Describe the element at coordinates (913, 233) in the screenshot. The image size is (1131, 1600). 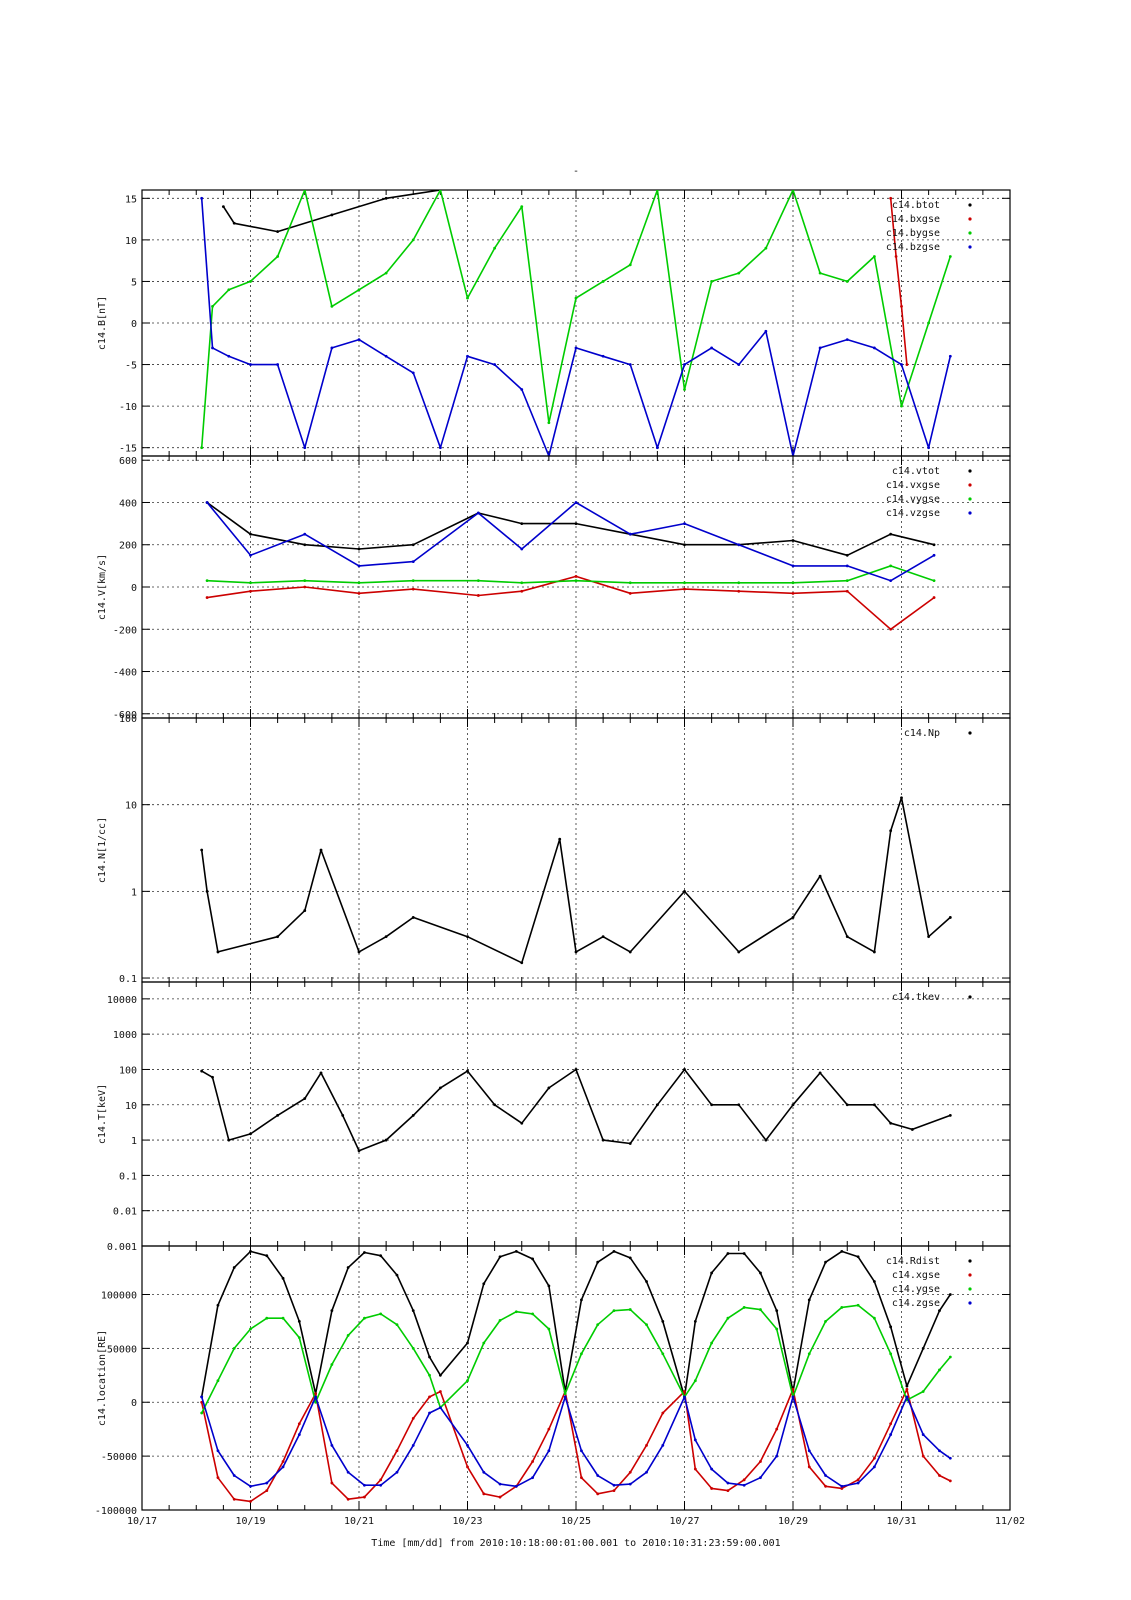
I see `legend-label: c14.bygse` at that location.